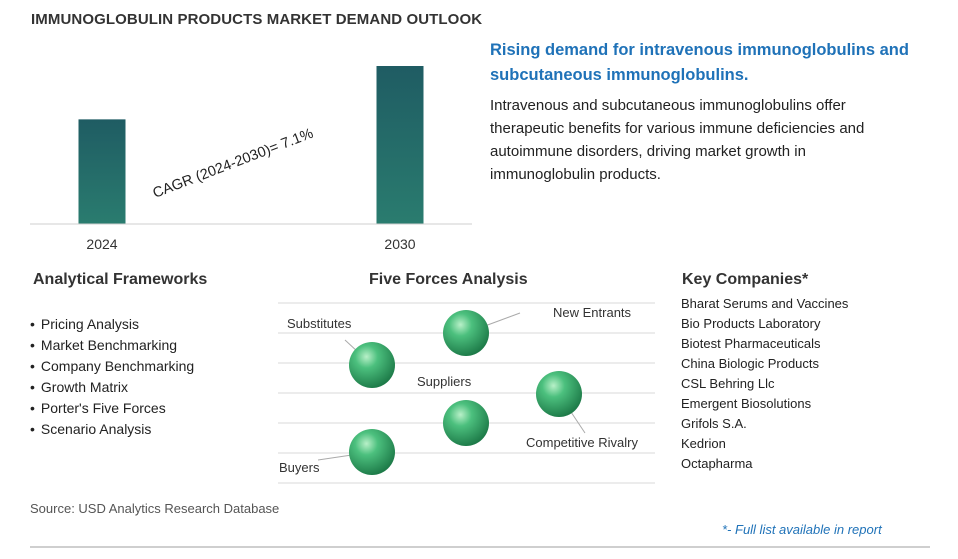  What do you see at coordinates (444, 381) in the screenshot?
I see `label-suppliers: Suppliers` at bounding box center [444, 381].